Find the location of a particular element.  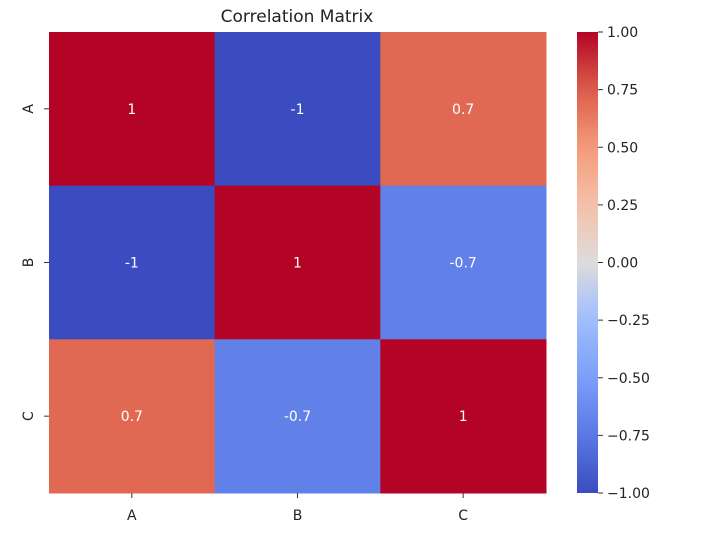

x-tick-label: A is located at coordinates (132, 516).